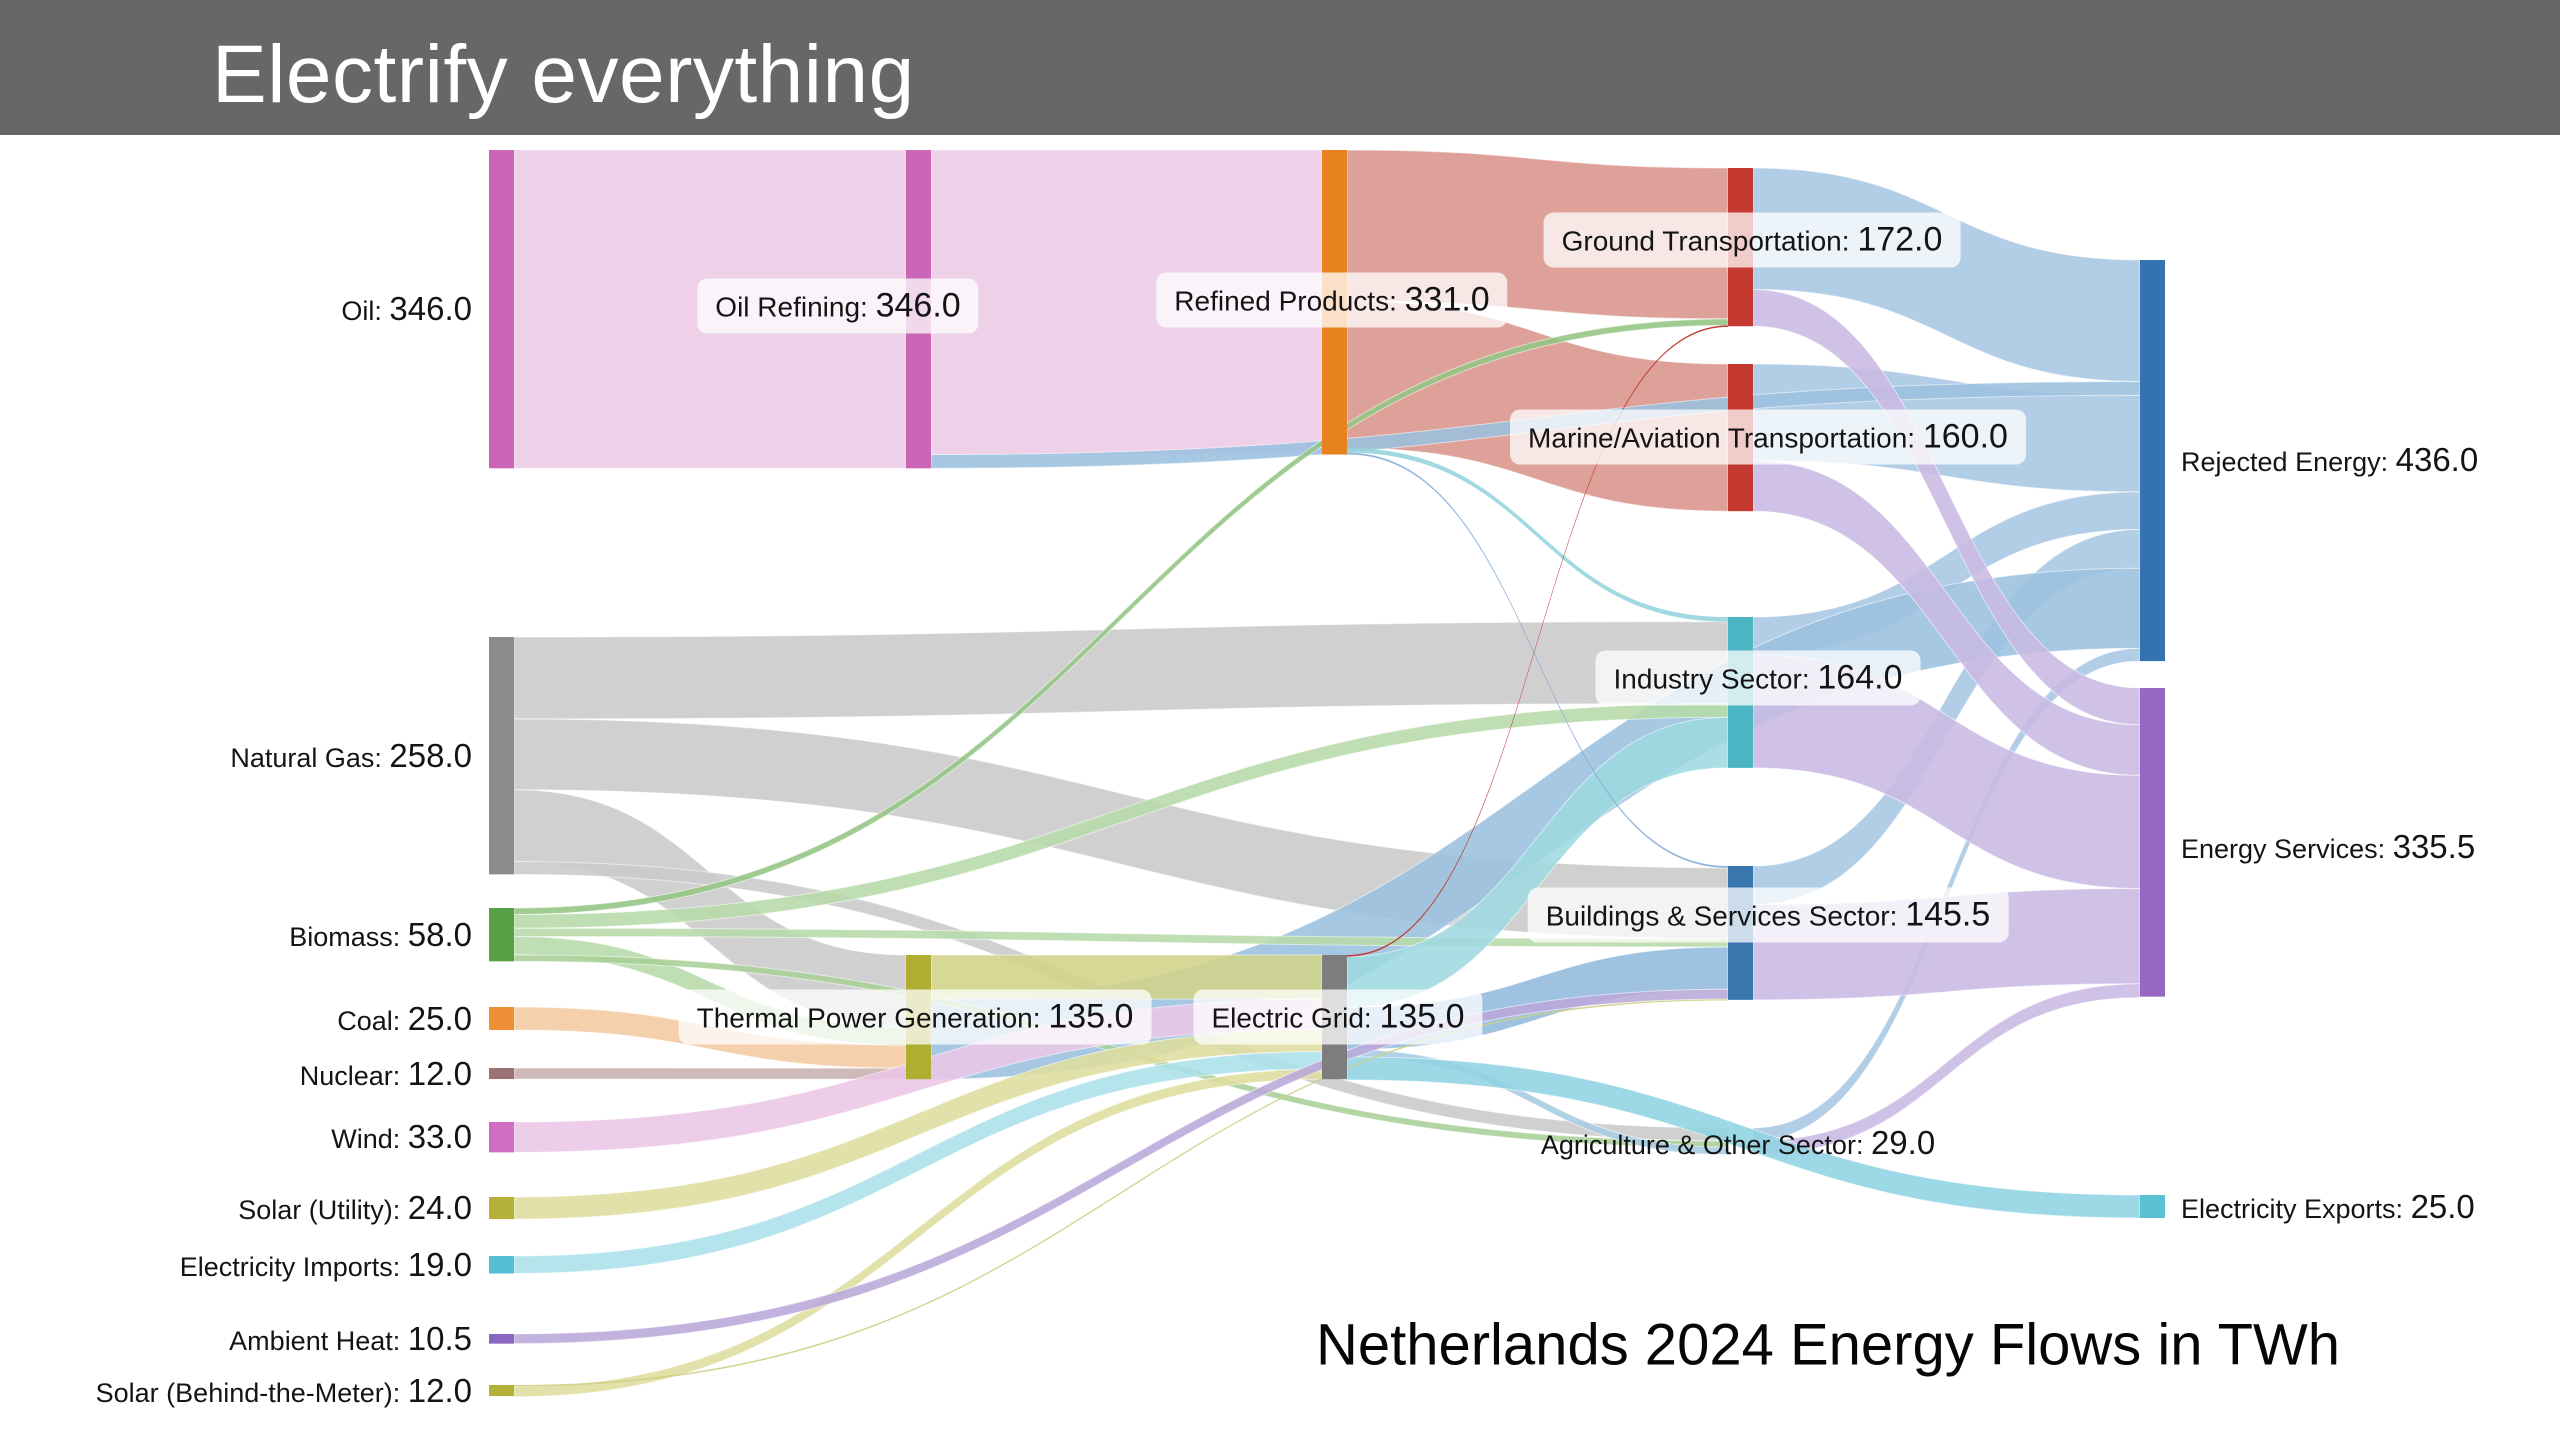 The width and height of the screenshot is (2560, 1436). I want to click on flow-natural_gas-to-industry, so click(1121, 670).